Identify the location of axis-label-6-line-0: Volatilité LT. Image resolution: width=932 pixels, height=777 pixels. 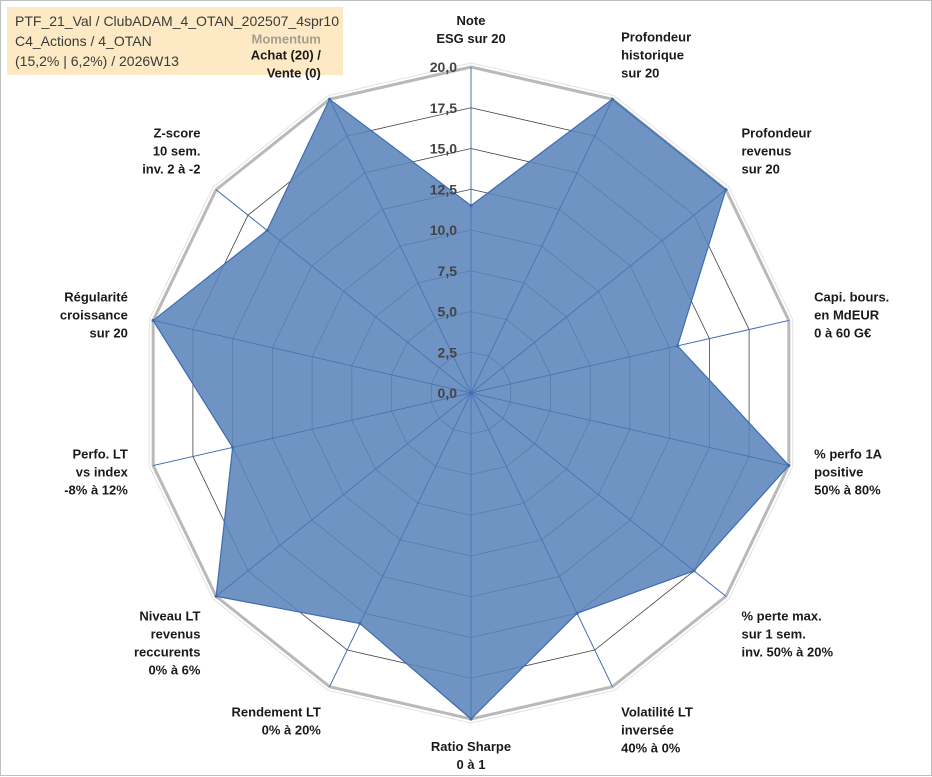
(657, 712).